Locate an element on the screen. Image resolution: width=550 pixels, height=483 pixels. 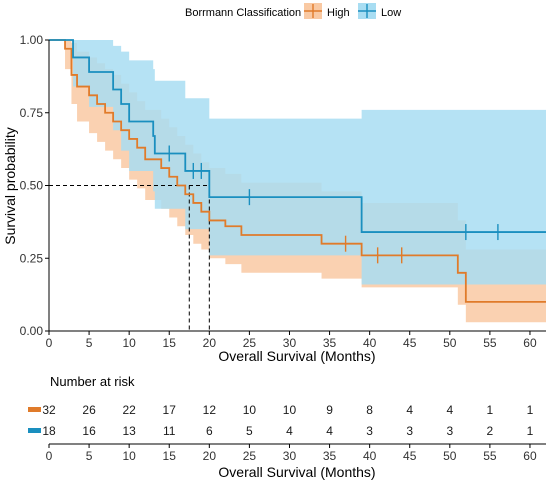
y-tick-label: 0.00 is located at coordinates (32, 331).